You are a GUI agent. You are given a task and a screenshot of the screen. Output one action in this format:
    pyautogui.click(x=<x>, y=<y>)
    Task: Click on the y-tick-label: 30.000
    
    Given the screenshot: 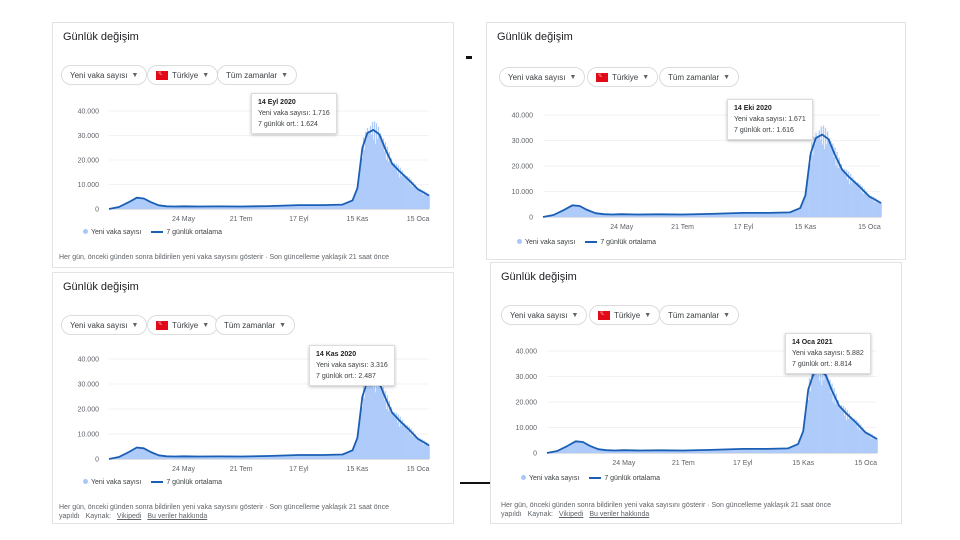 What is the action you would take?
    pyautogui.click(x=527, y=377)
    